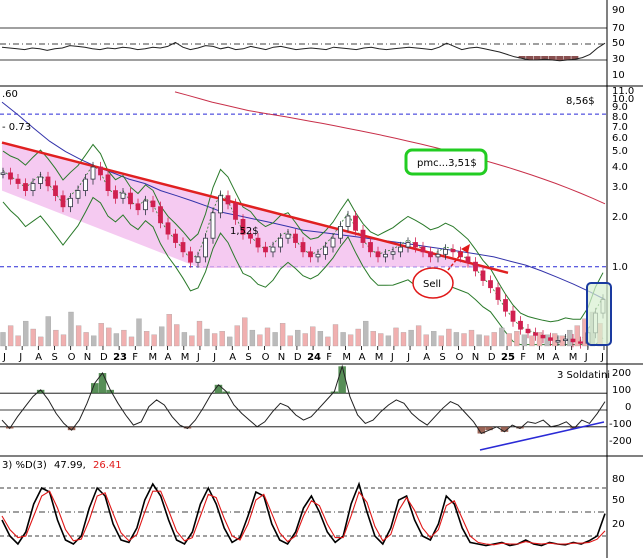 The image size is (643, 558). I want to click on cci-title: 3 Soldatini, so click(583, 375).